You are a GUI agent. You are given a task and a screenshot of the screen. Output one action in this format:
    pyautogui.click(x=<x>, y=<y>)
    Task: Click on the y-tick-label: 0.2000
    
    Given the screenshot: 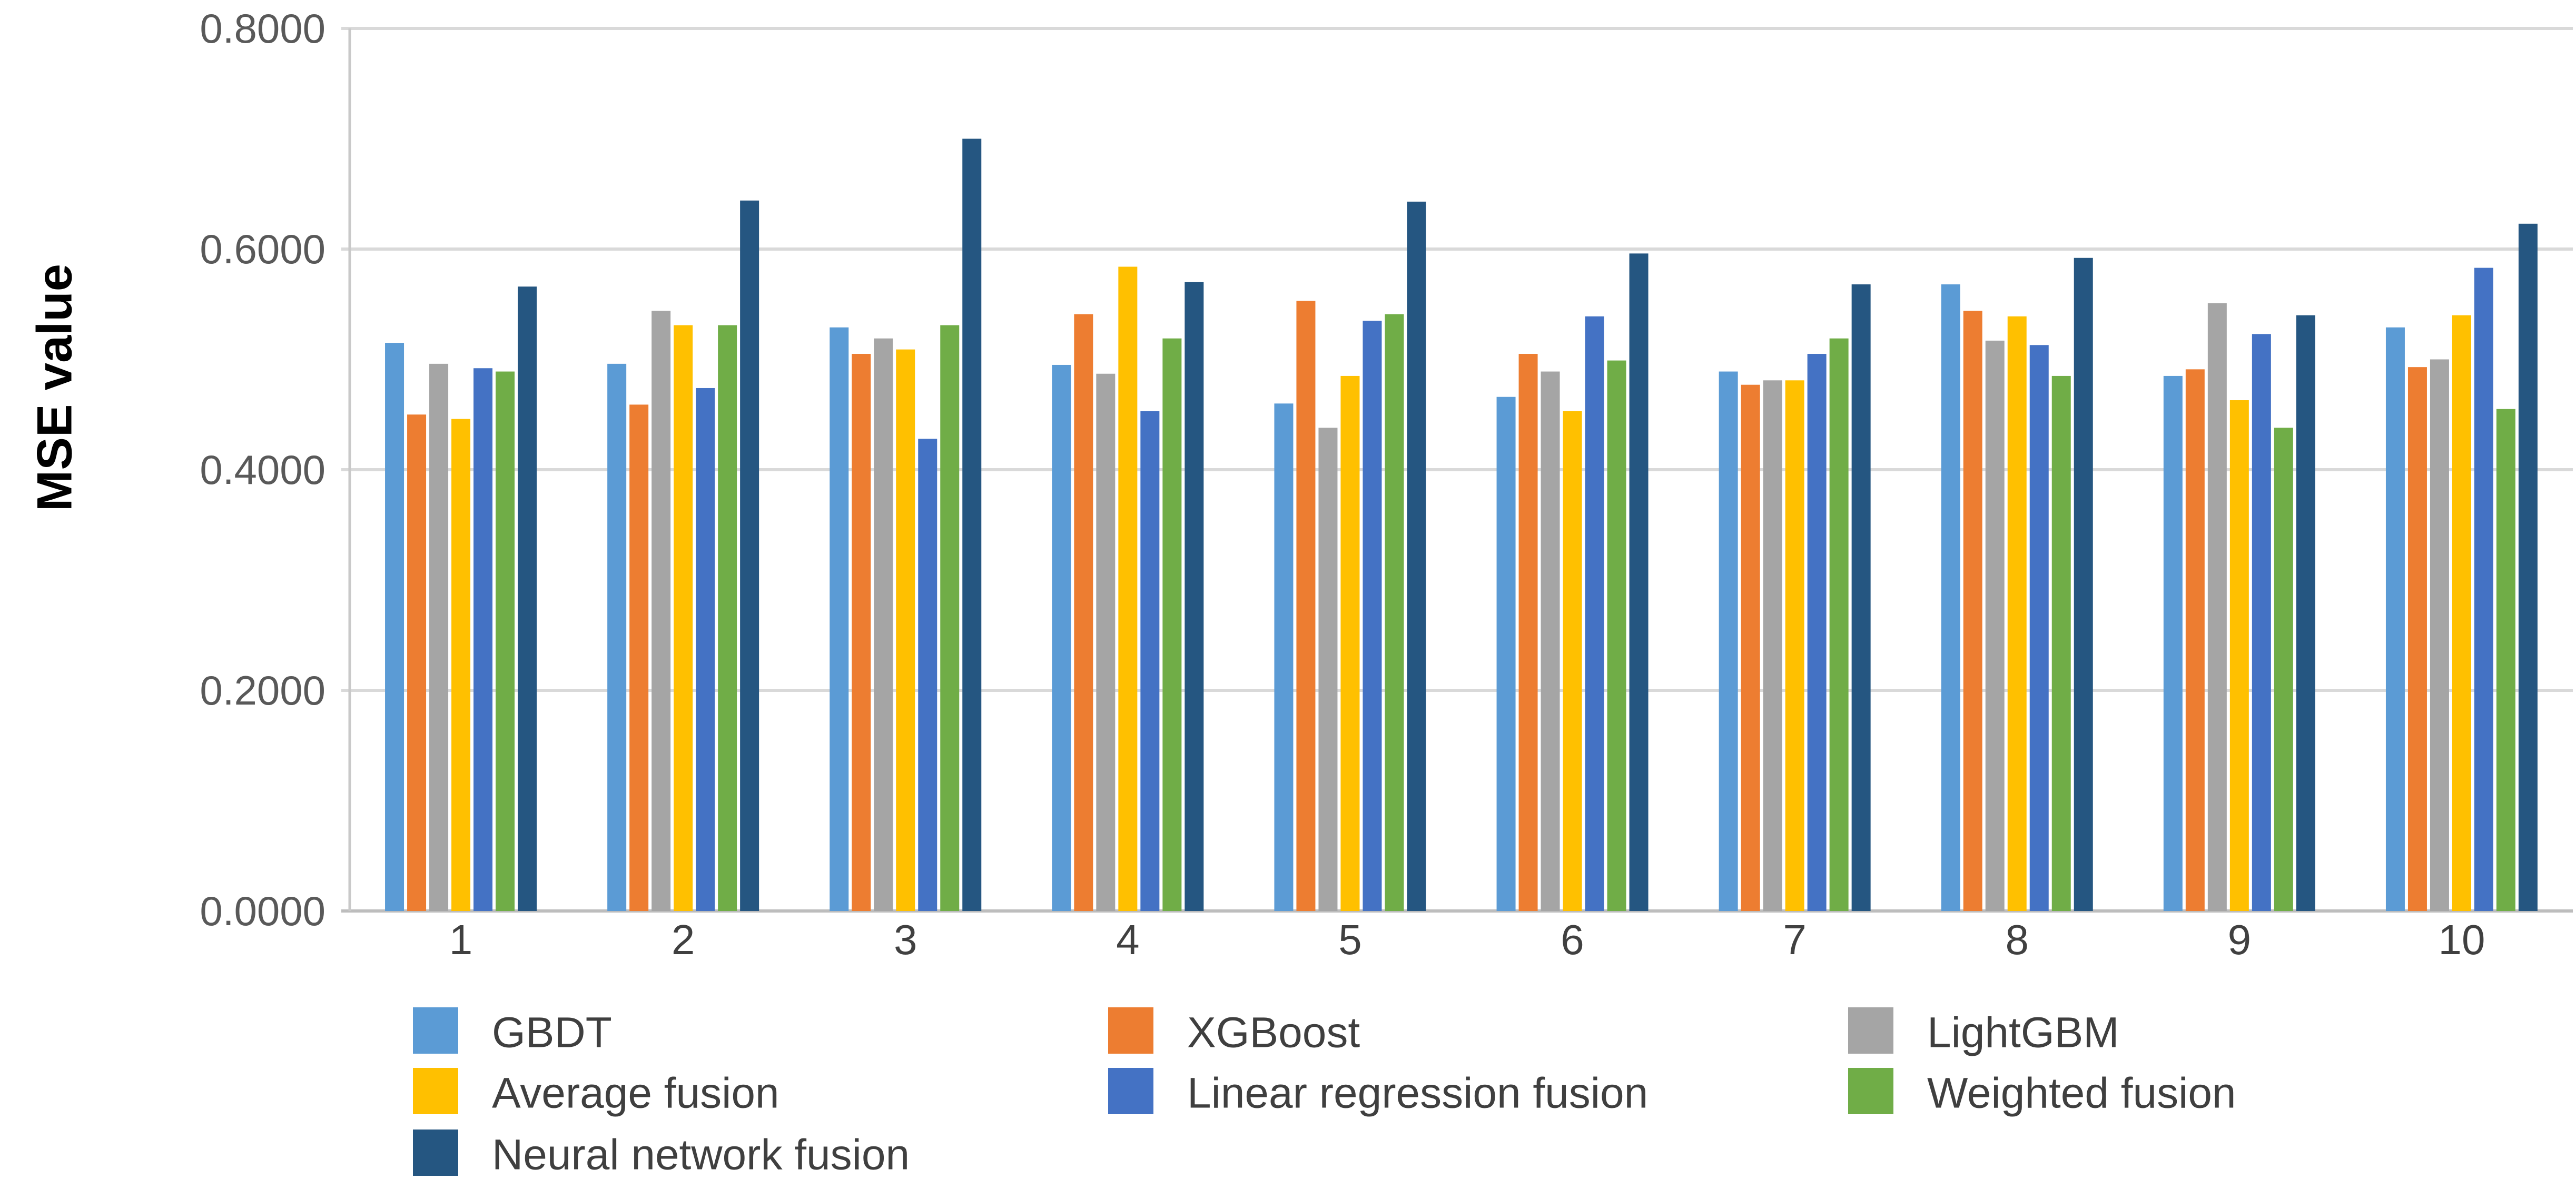 What is the action you would take?
    pyautogui.click(x=262, y=690)
    